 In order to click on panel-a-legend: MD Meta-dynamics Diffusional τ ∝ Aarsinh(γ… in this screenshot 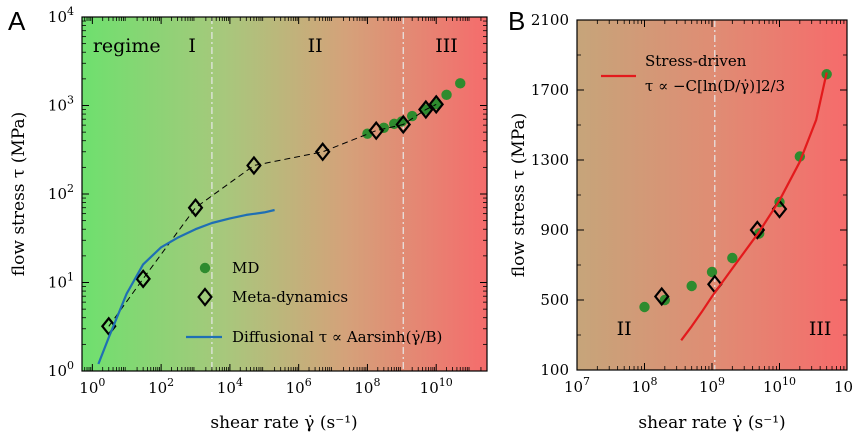, I will do `click(314, 302)`.